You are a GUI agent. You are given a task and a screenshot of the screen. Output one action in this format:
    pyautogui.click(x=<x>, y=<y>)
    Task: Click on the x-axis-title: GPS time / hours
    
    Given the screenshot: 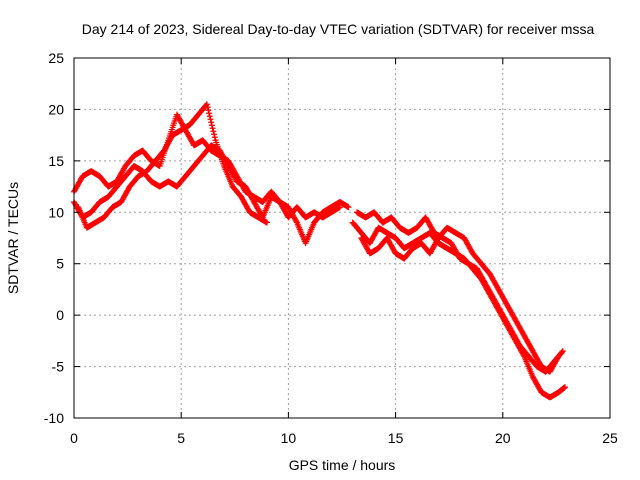 What is the action you would take?
    pyautogui.click(x=342, y=465)
    